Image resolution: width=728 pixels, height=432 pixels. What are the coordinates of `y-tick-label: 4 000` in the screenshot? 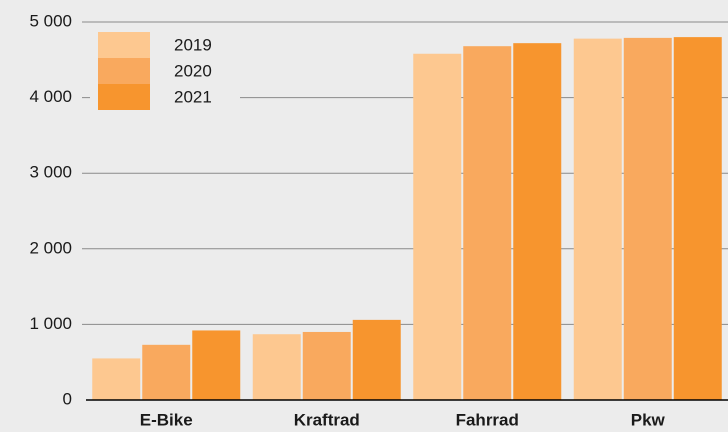 It's located at (50, 96).